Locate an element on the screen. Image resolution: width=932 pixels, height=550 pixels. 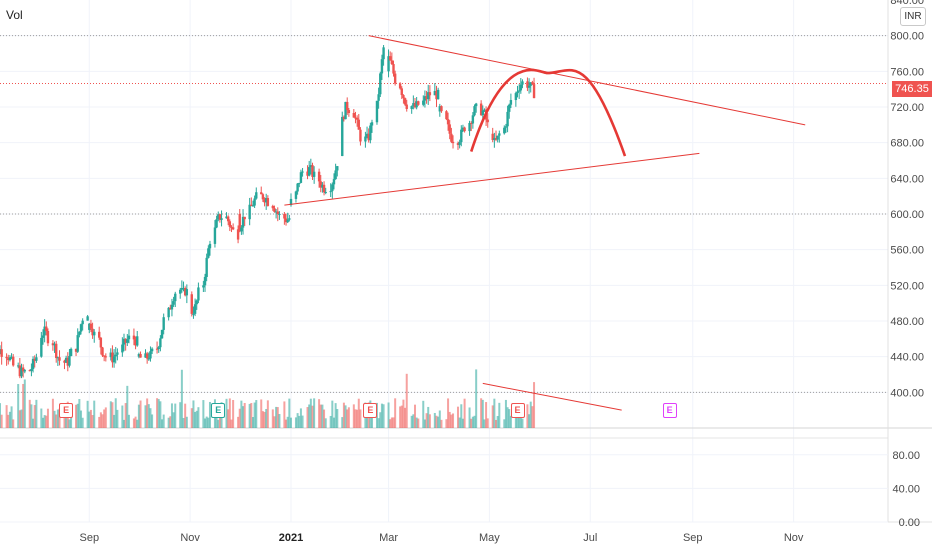
price-tick-label: 800.00 is located at coordinates (907, 37).